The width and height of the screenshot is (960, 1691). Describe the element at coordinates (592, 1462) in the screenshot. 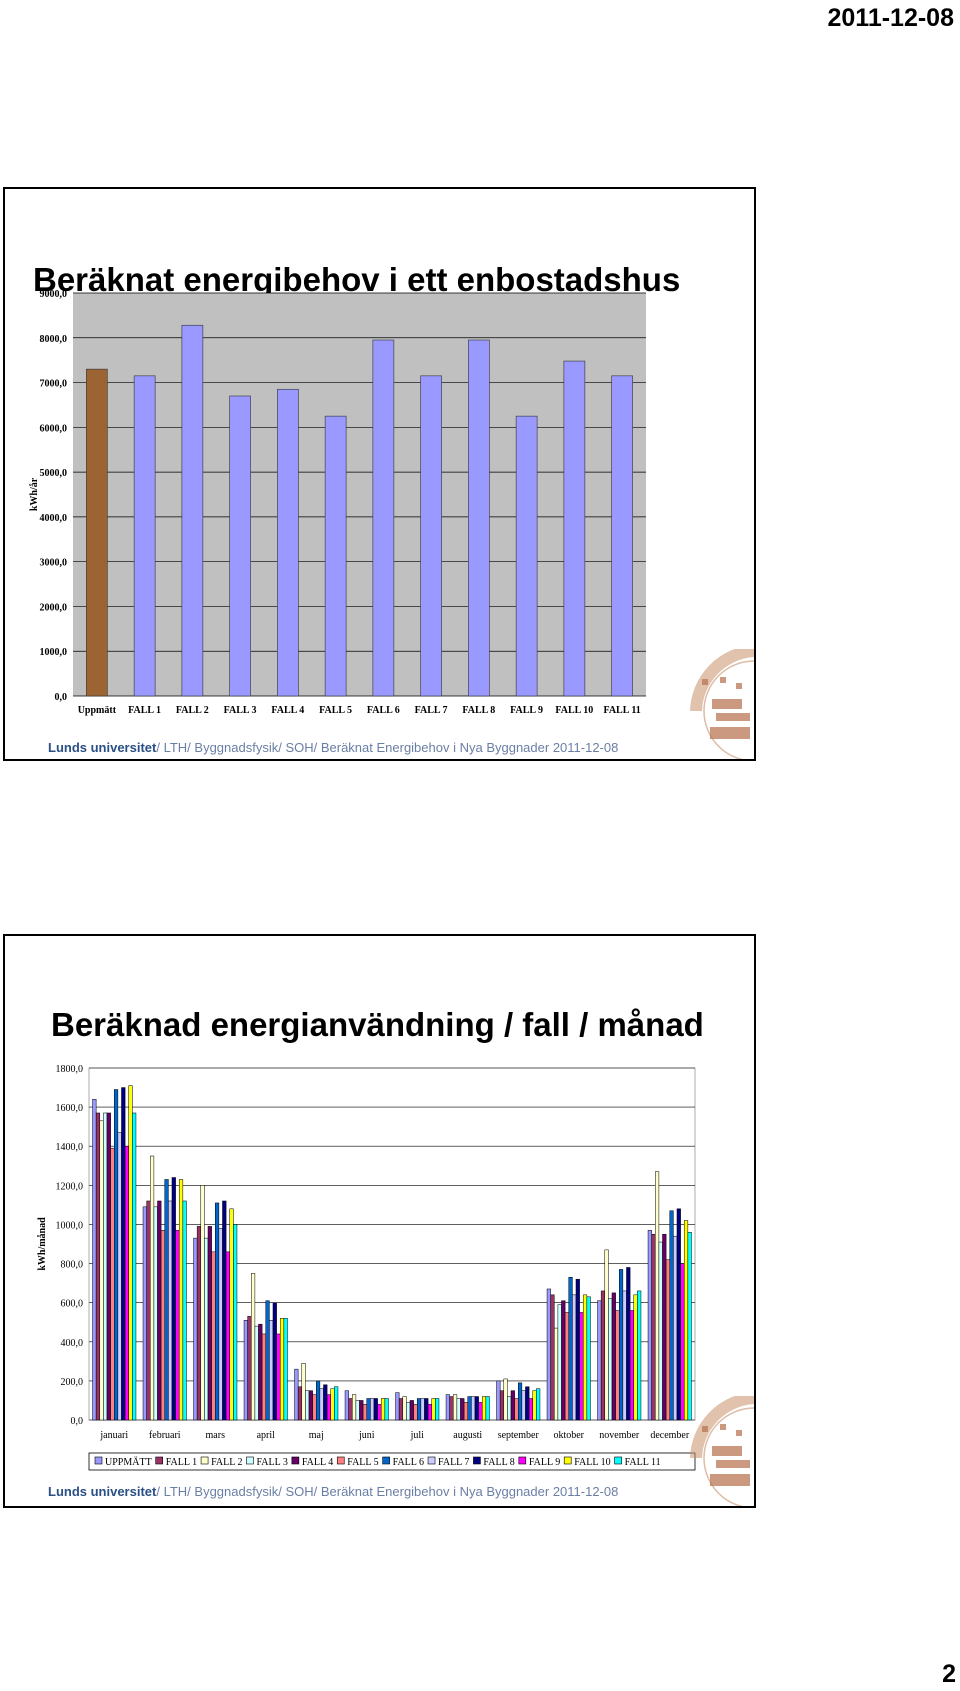

I see `legend-label: FALL 10` at that location.